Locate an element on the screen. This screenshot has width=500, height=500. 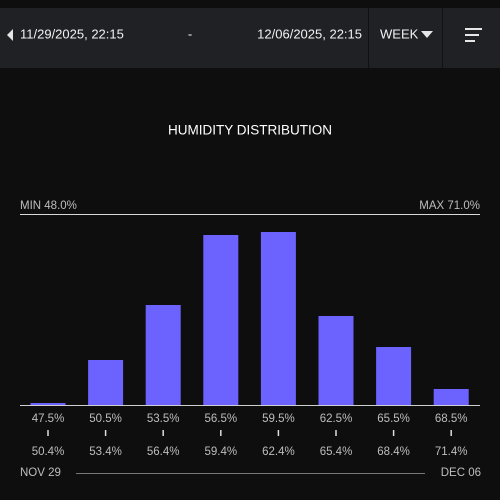
period-select: WEEK is located at coordinates (399, 33).